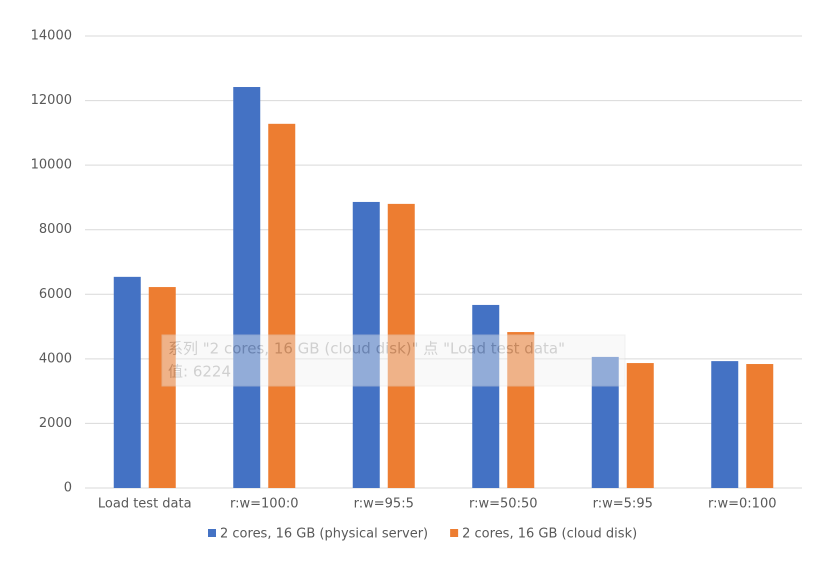 The width and height of the screenshot is (834, 564). I want to click on tooltip-box, so click(393, 360).